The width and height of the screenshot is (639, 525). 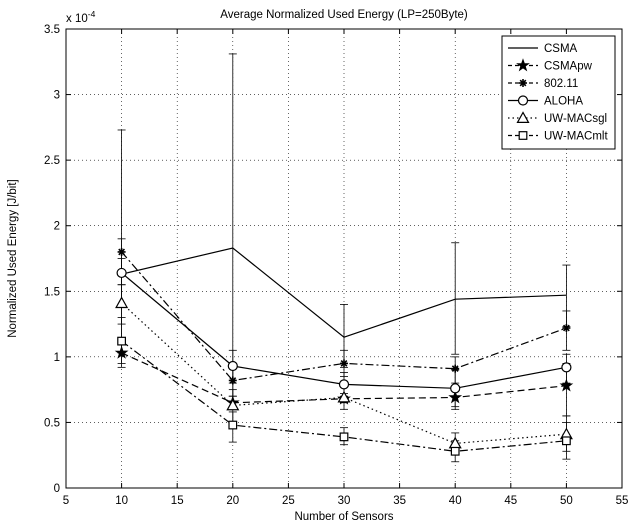 I want to click on y-tick-label: 2.5, so click(x=52, y=161).